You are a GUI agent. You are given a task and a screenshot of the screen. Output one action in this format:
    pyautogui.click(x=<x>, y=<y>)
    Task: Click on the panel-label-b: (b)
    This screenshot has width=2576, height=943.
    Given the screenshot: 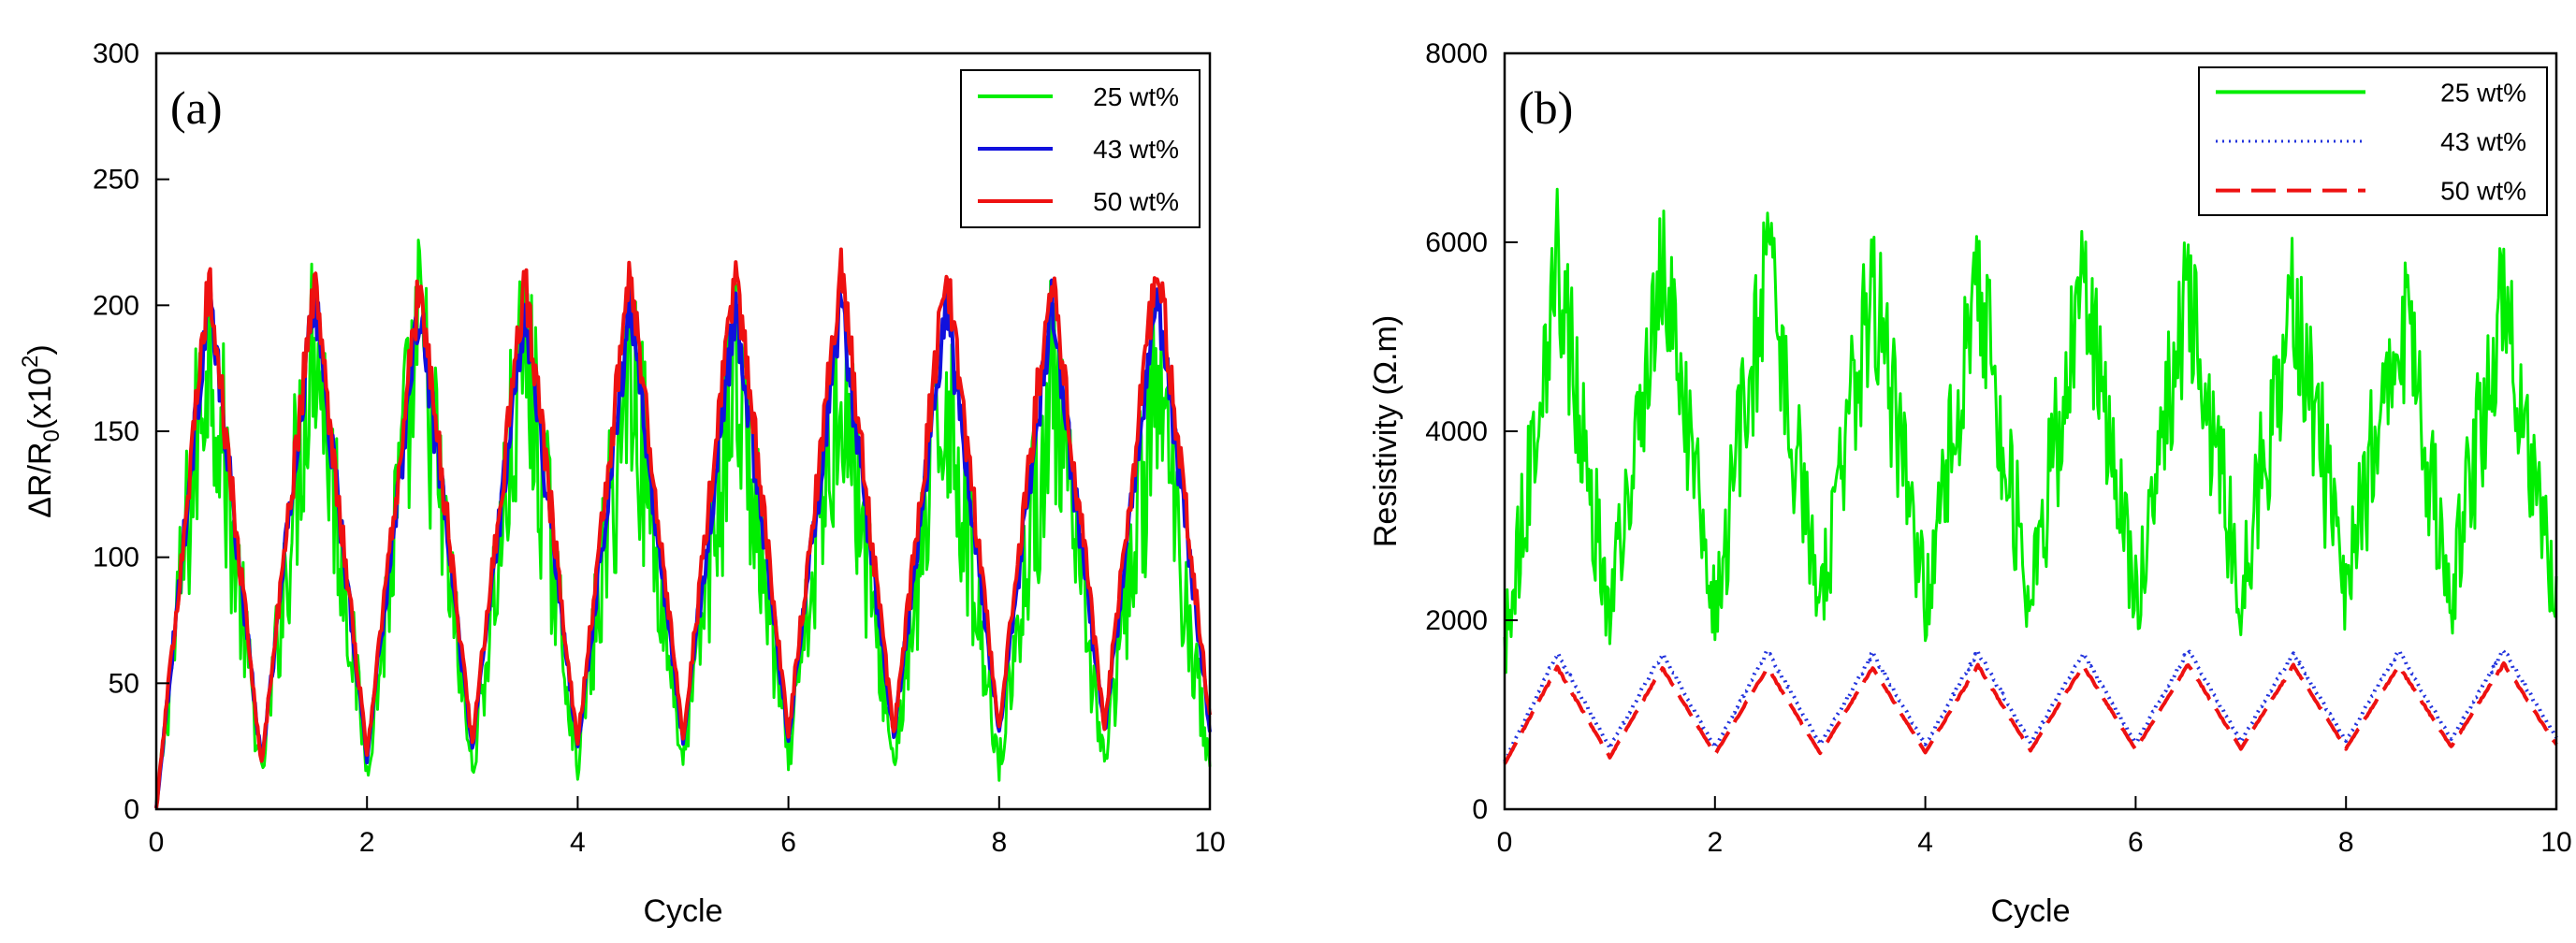 What is the action you would take?
    pyautogui.click(x=1546, y=107)
    